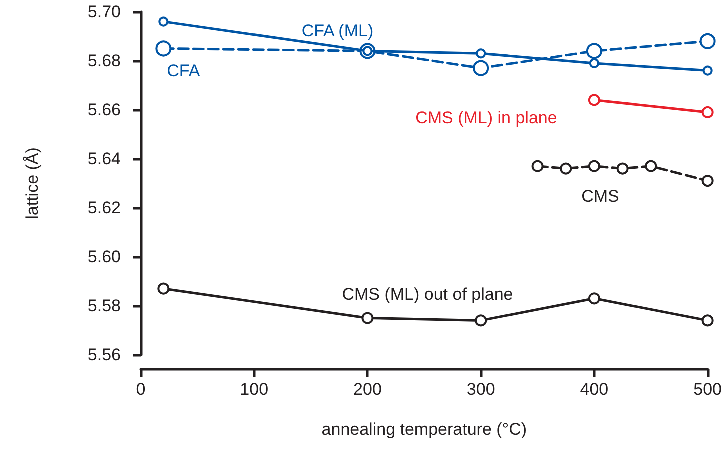 This screenshot has width=725, height=453. I want to click on y-tick-label: 5.62, so click(104, 208).